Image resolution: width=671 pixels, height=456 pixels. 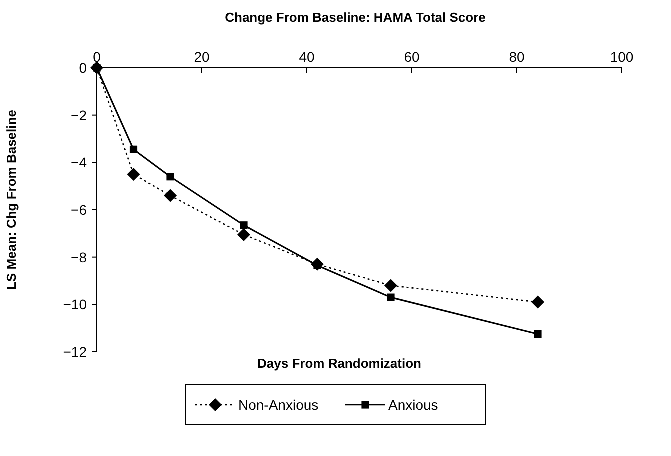 I want to click on legend-label: Anxious, so click(x=413, y=405).